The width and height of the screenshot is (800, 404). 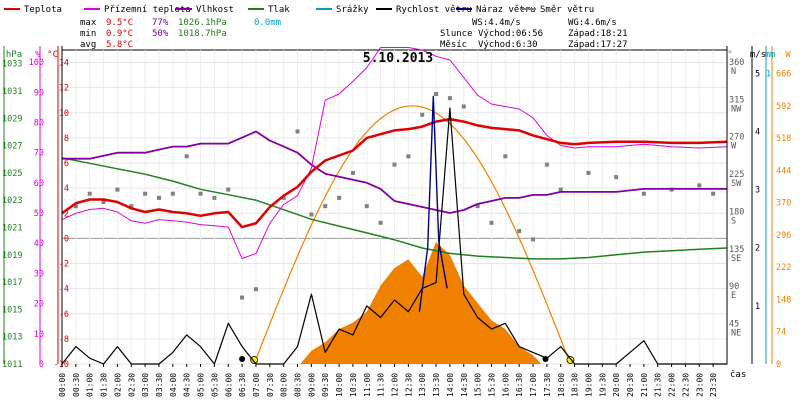 What do you see at coordinates (783, 75) in the screenshot?
I see `tick-solar: 666` at bounding box center [783, 75].